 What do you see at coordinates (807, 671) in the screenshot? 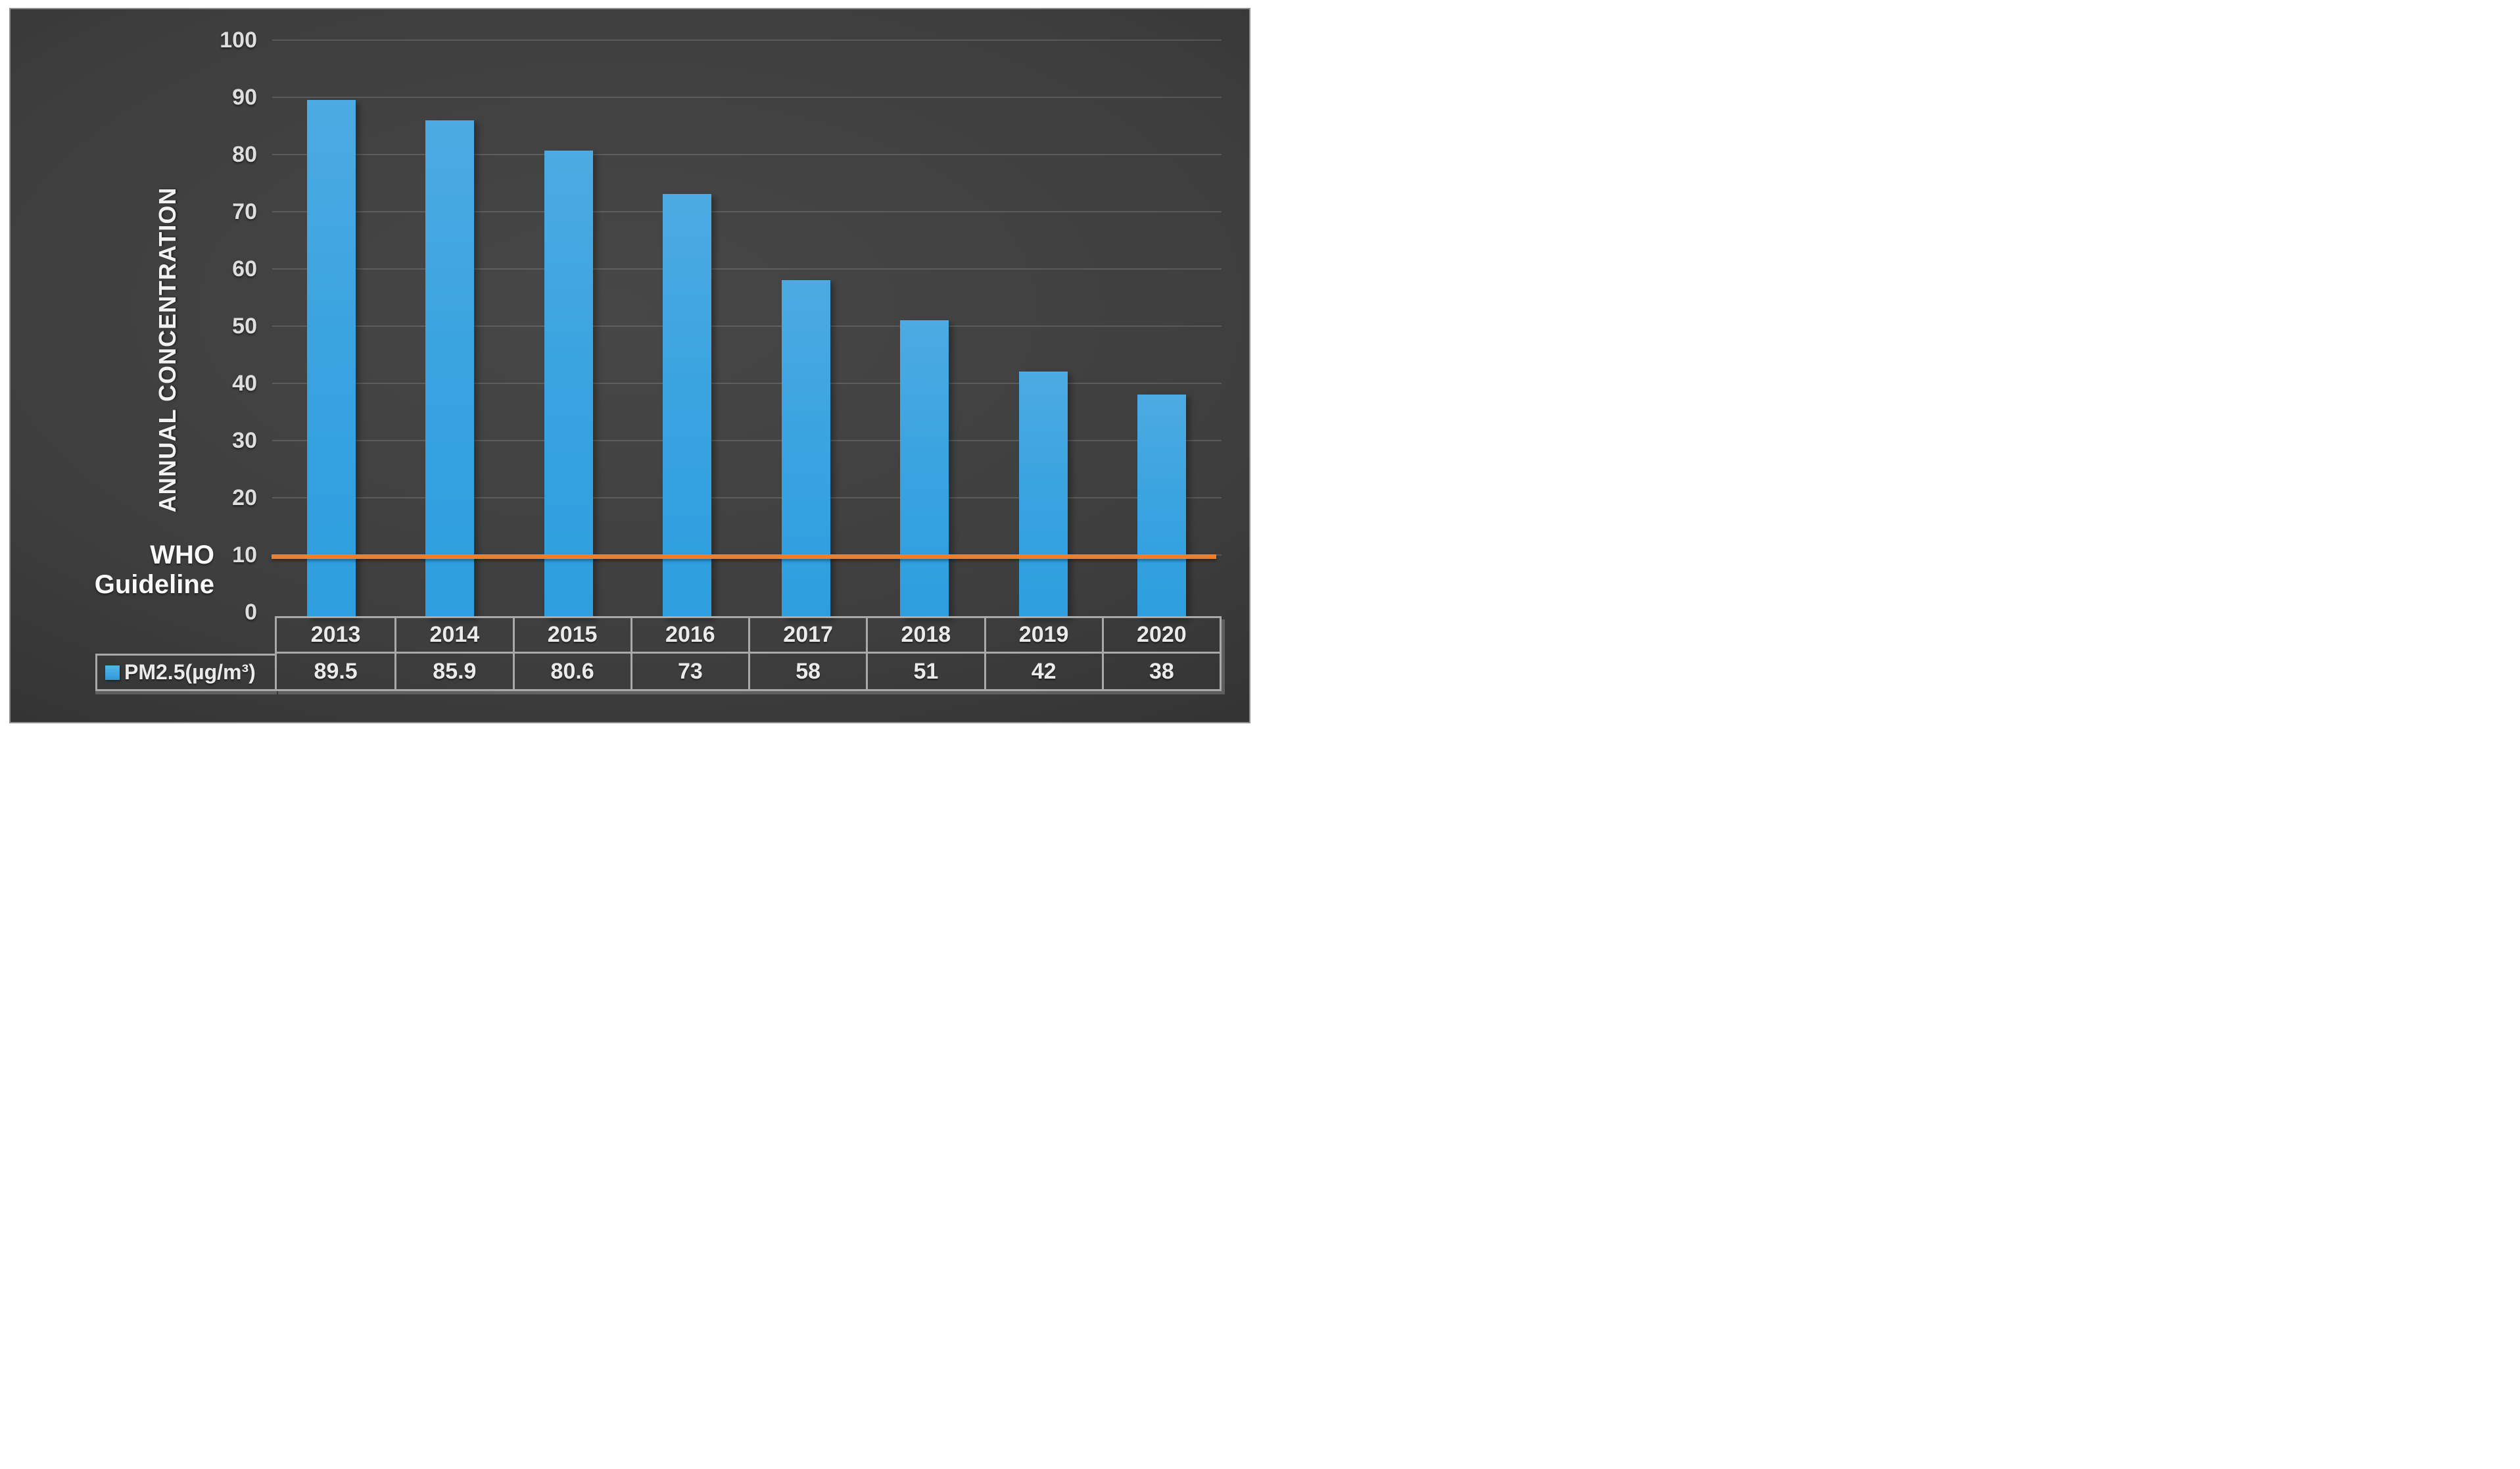
I see `value-cell-2017: 58` at bounding box center [807, 671].